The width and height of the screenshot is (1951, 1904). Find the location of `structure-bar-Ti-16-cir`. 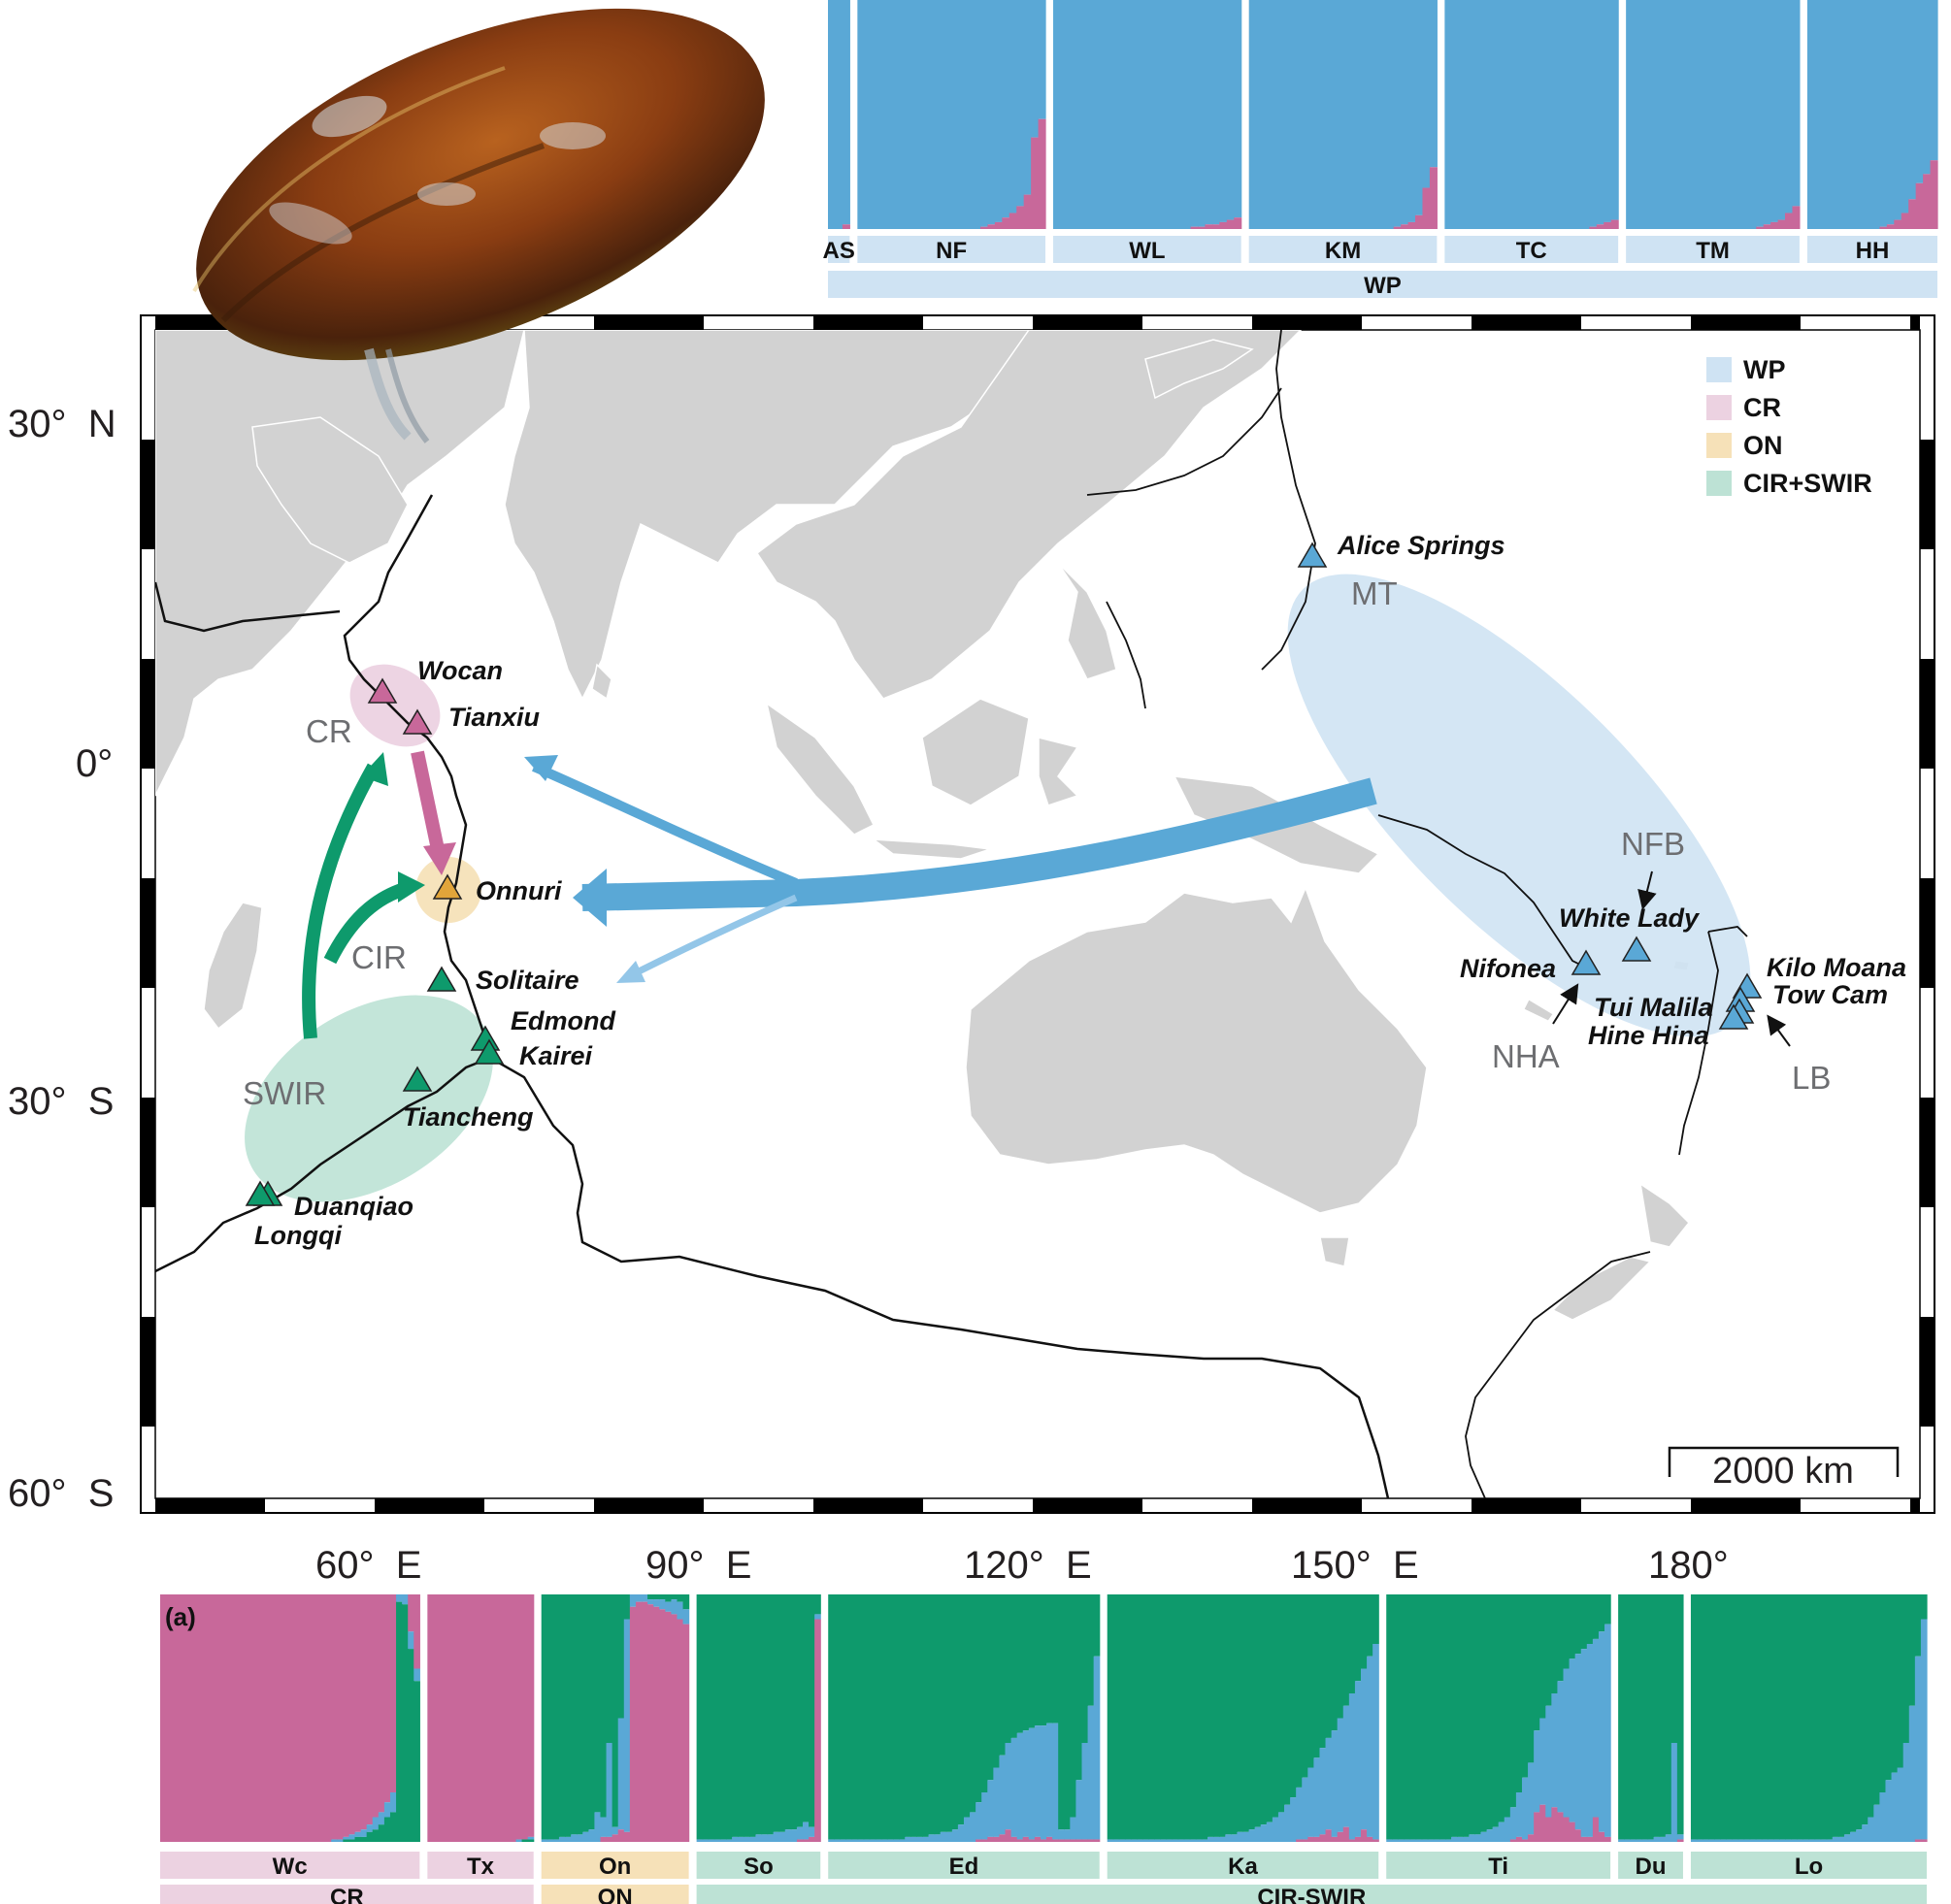

structure-bar-Ti-16-cir is located at coordinates (1484, 1713).